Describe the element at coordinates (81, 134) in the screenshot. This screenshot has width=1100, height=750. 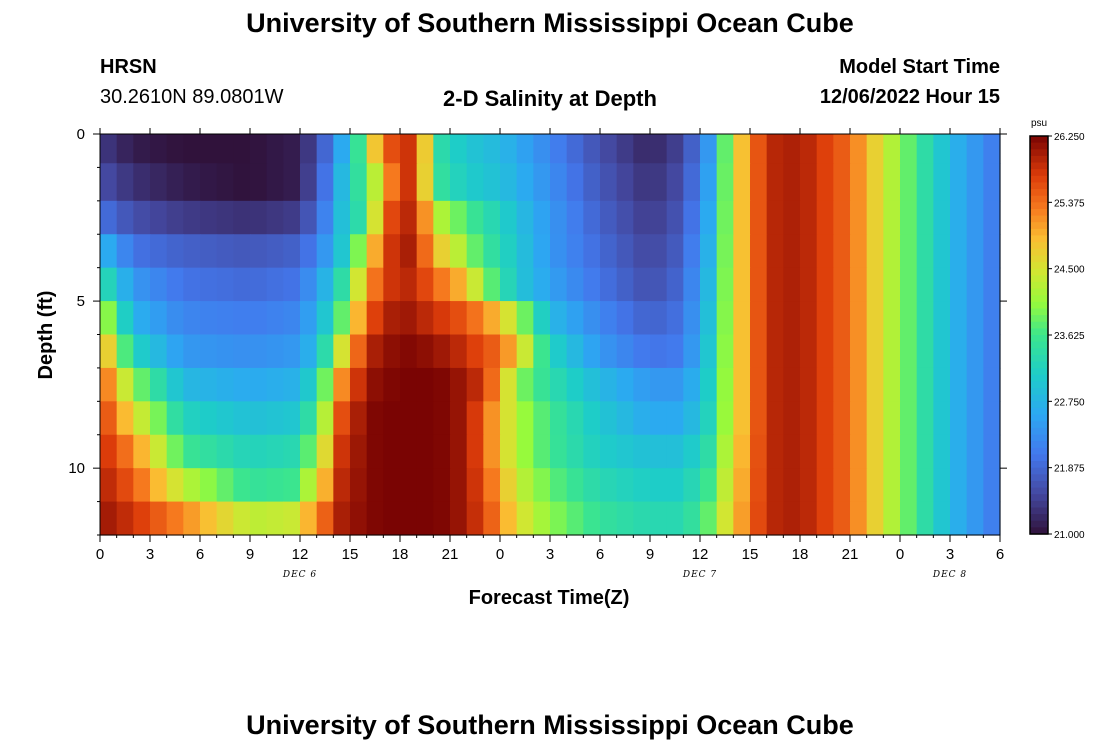
I see `y-tick-label: 0` at that location.